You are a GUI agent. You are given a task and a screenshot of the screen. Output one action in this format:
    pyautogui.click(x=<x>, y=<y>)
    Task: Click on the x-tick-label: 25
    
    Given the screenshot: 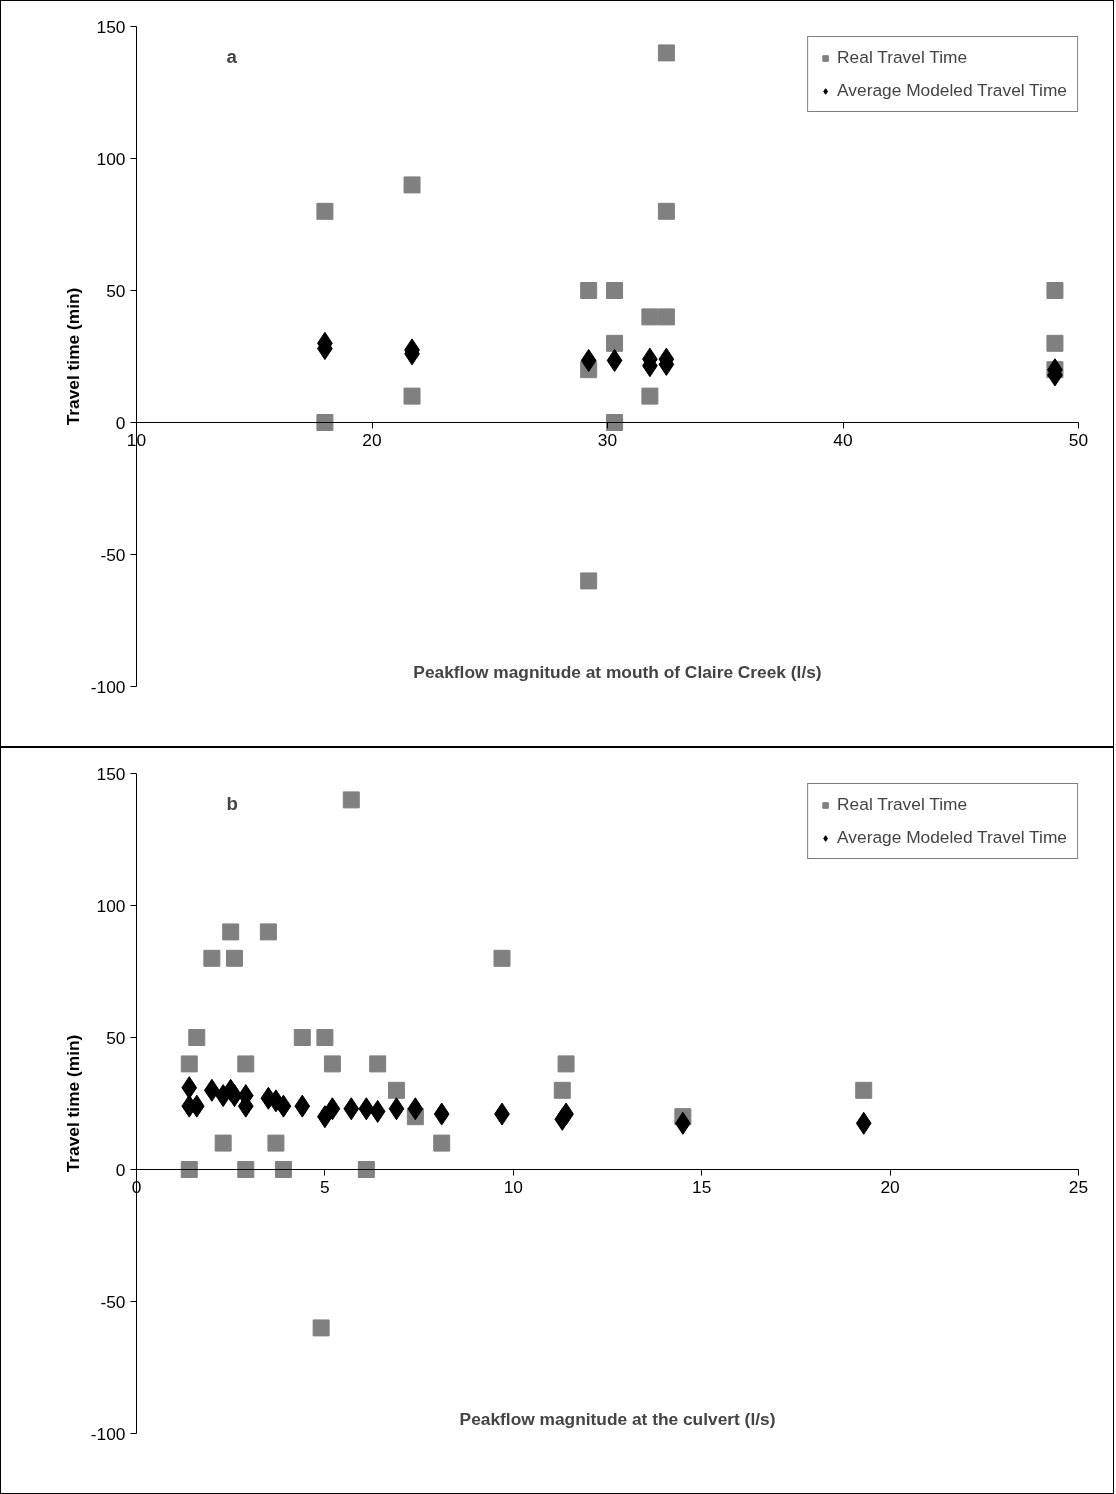 What is the action you would take?
    pyautogui.click(x=1078, y=1186)
    